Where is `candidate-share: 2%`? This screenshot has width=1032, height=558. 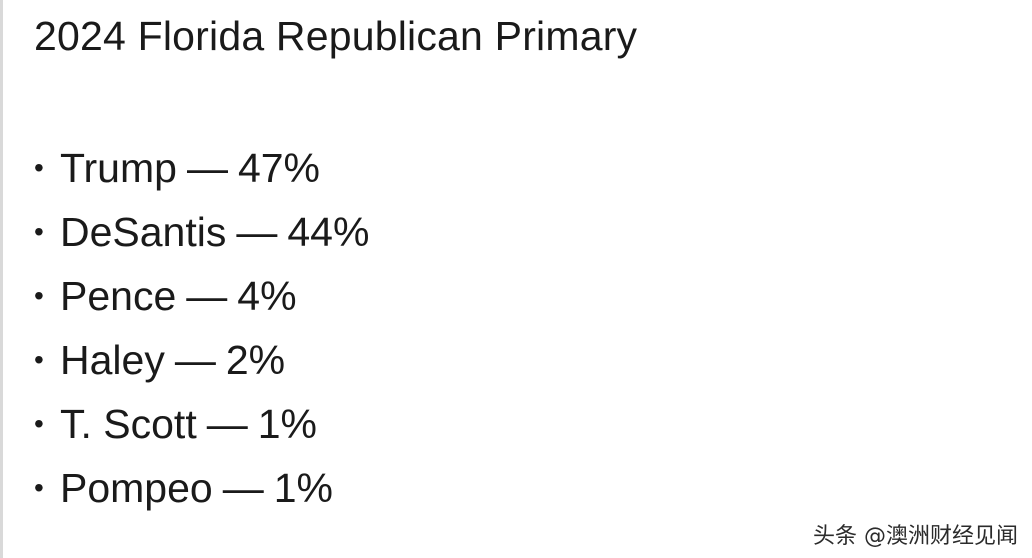
candidate-share: 2% is located at coordinates (255, 359).